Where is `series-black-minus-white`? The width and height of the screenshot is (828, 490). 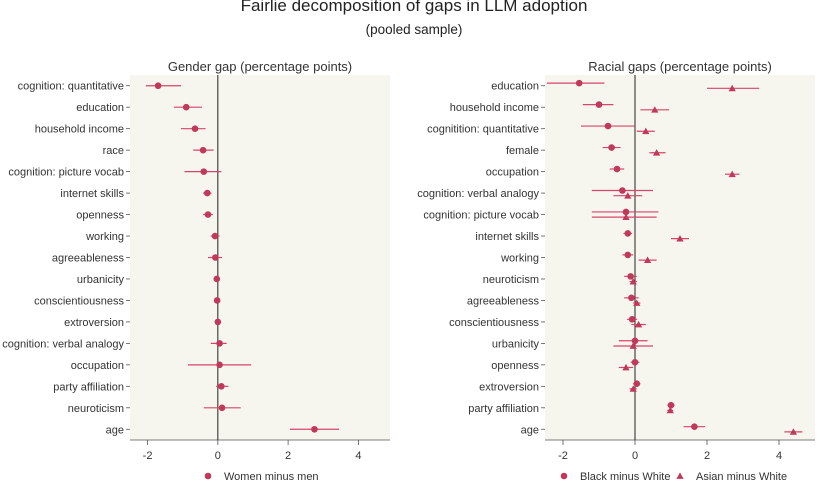 series-black-minus-white is located at coordinates (626, 254).